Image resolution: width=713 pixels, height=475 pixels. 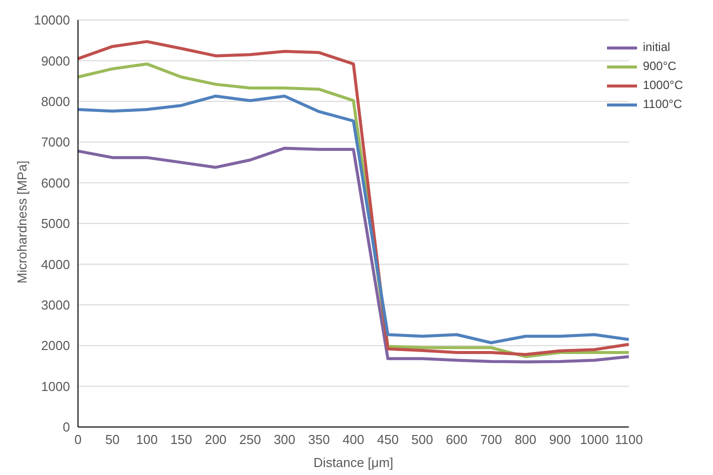 I want to click on x-tick-label: 500, so click(x=422, y=440).